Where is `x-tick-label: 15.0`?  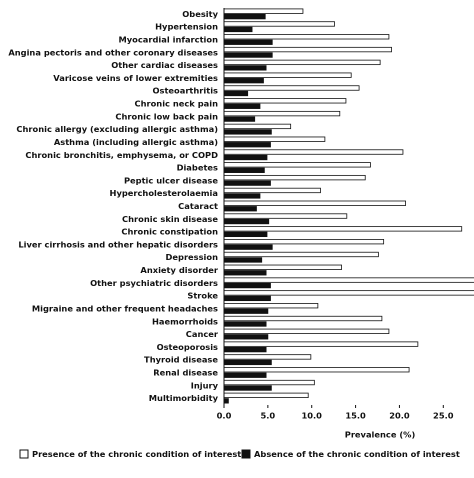
x-tick-label: 15.0 is located at coordinates (355, 416).